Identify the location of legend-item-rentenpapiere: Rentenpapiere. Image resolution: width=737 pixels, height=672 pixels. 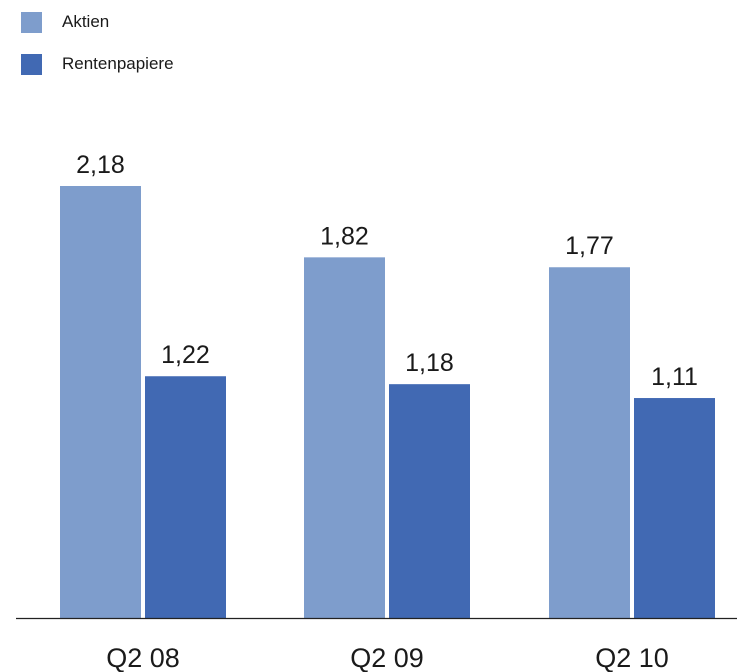
(97, 64).